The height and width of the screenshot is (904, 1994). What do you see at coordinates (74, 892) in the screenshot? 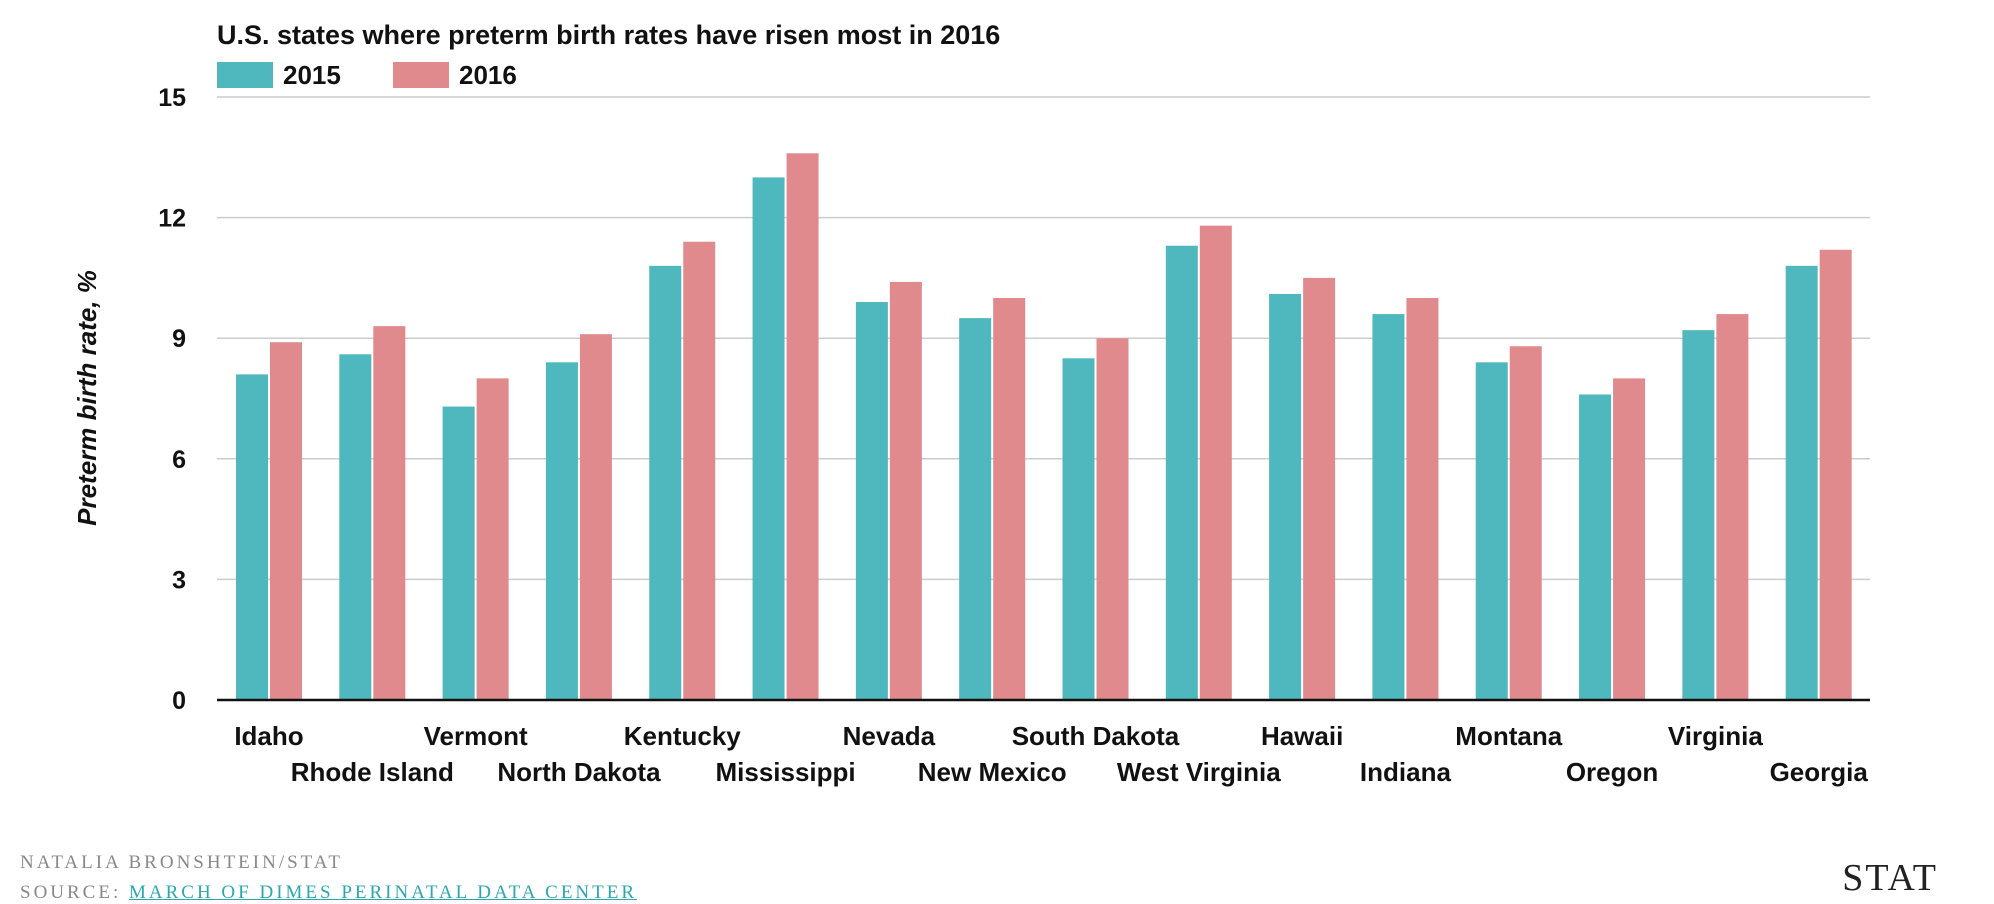
I see `source-prefix: SOURCE:` at bounding box center [74, 892].